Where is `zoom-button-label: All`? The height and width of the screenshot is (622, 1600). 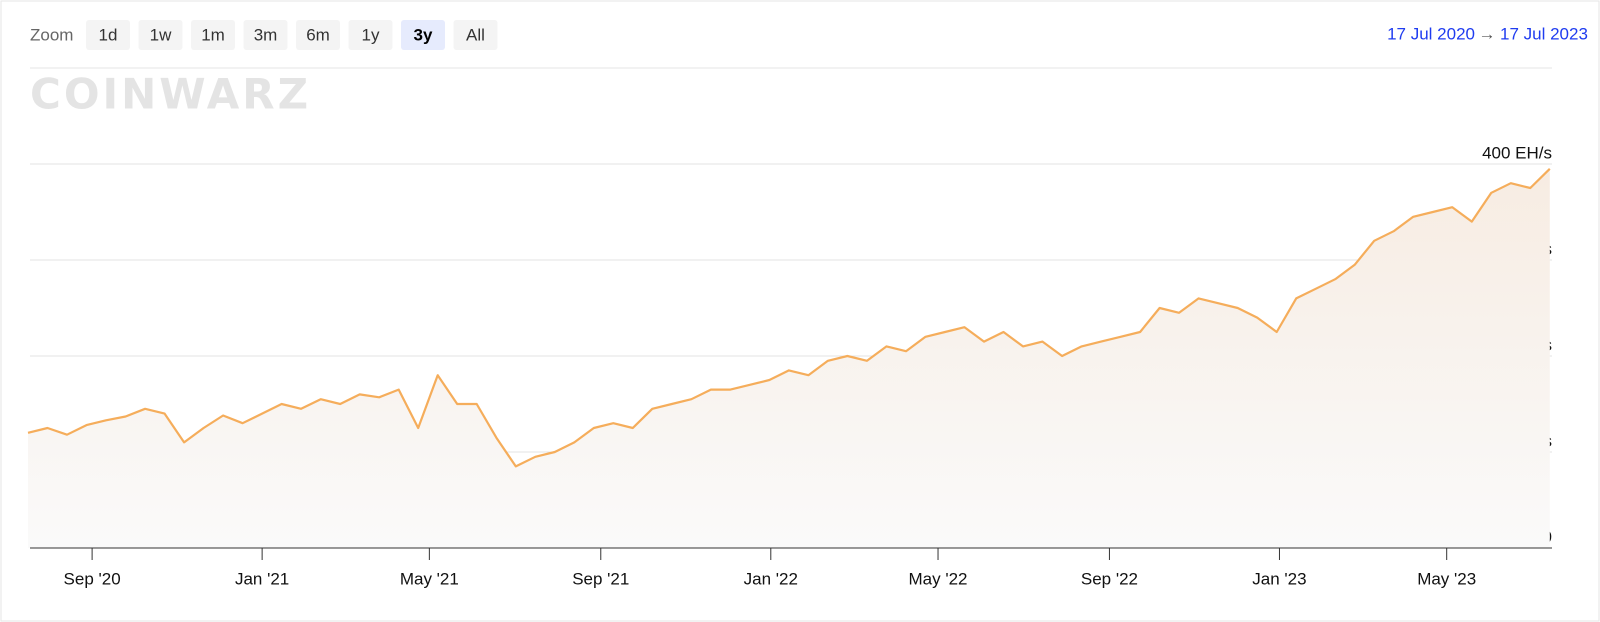 zoom-button-label: All is located at coordinates (475, 34).